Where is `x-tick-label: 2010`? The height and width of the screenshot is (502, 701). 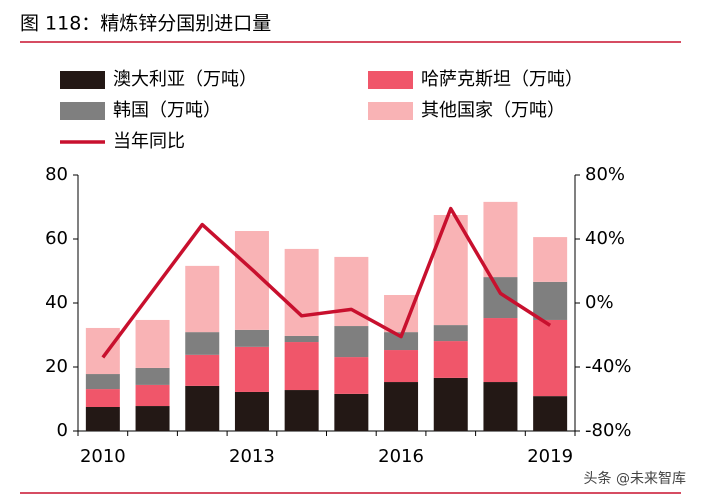
x-tick-label: 2010 is located at coordinates (103, 456).